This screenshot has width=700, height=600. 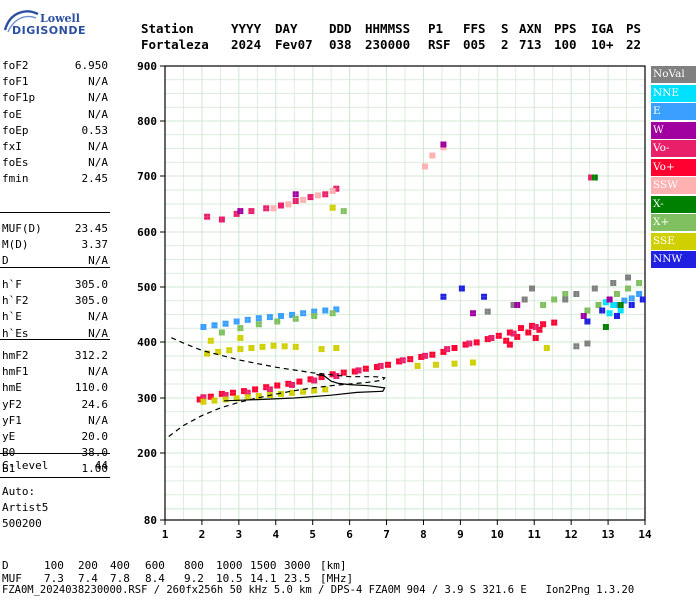 I want to click on param-value: 2.45, so click(x=95, y=179).